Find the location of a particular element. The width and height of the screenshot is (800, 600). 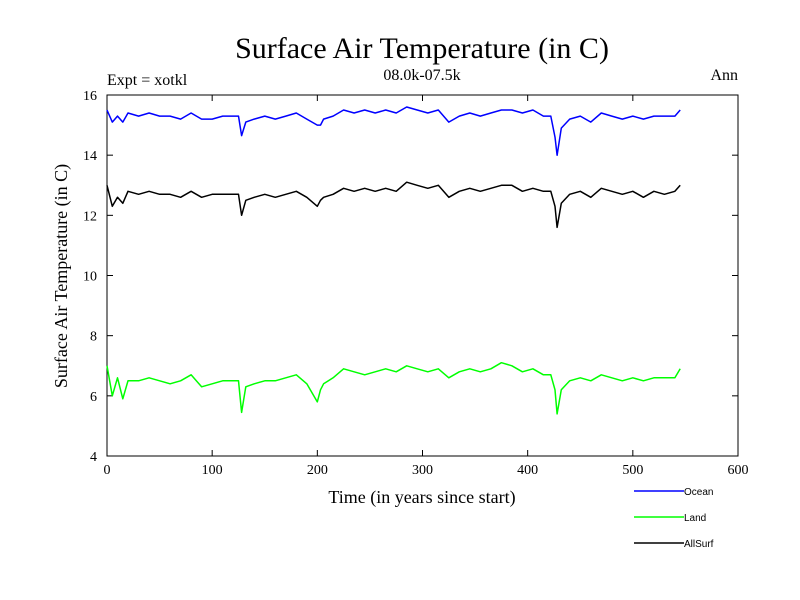

x-axis-label: Time (in years since start) is located at coordinates (421, 497).